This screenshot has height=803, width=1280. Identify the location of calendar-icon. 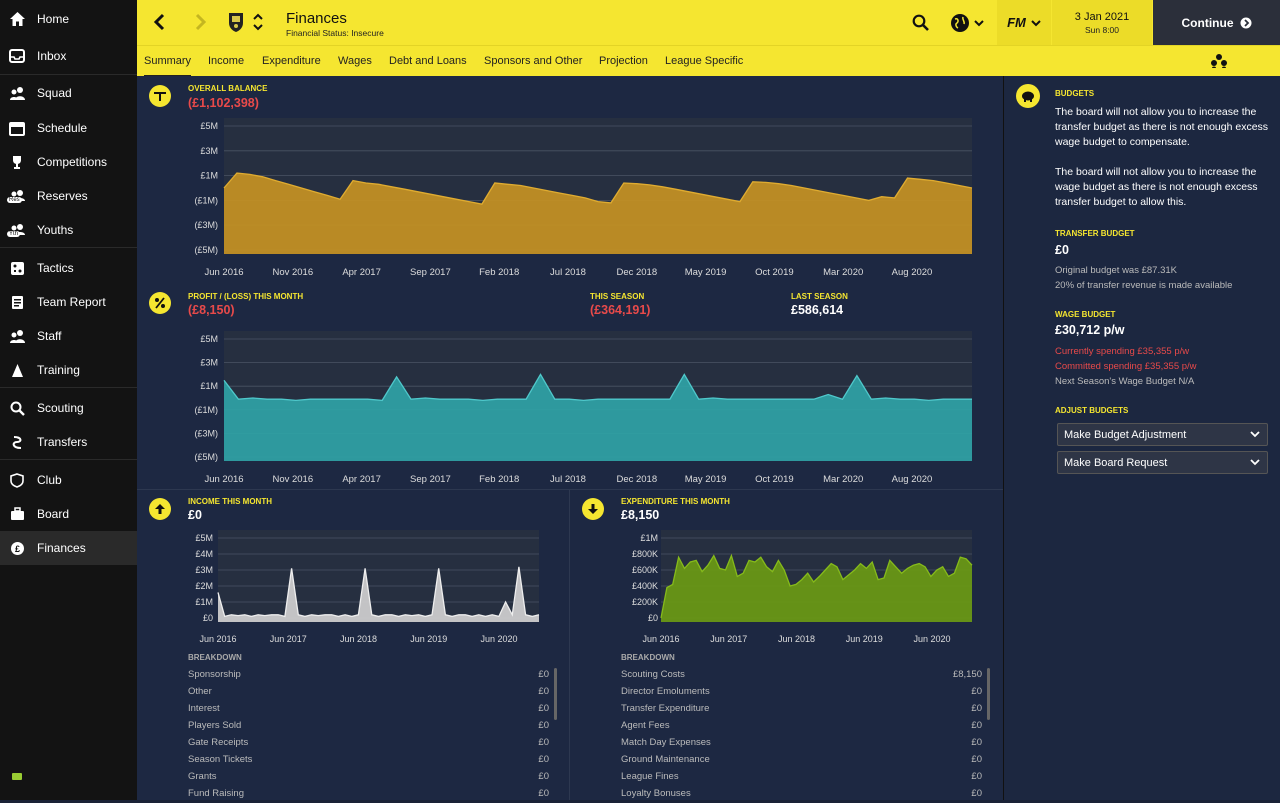
(17, 128).